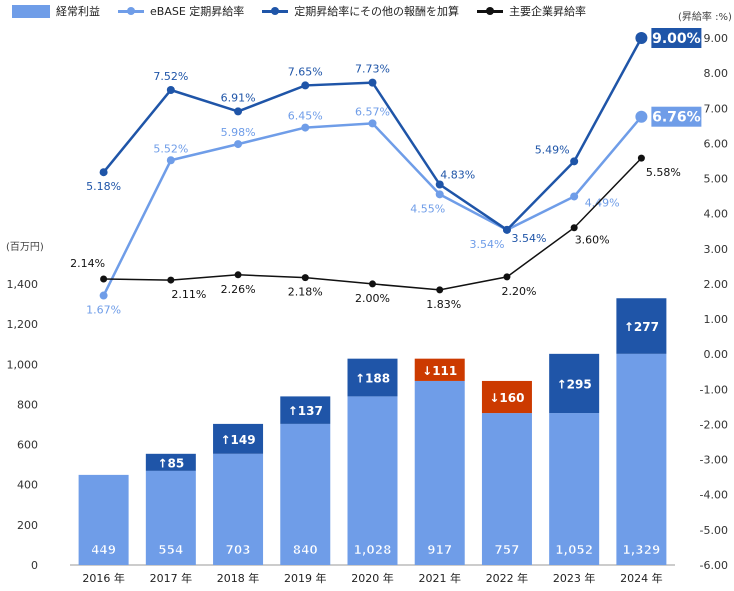 Image resolution: width=734 pixels, height=591 pixels. Describe the element at coordinates (716, 319) in the screenshot. I see `right-axis-tick: 1.00` at that location.